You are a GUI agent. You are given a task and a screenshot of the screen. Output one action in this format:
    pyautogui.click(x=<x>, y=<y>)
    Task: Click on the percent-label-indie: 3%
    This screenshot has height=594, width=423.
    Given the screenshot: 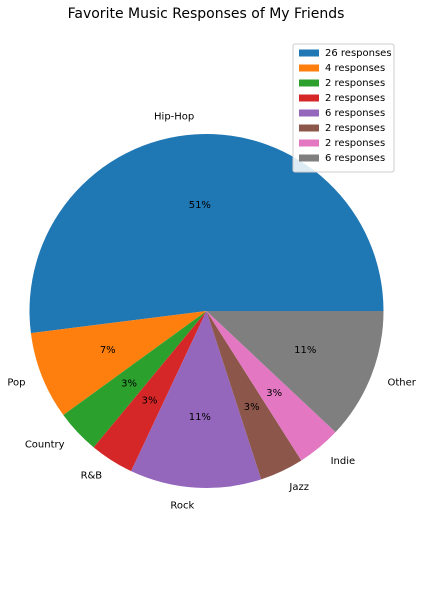 What is the action you would take?
    pyautogui.click(x=274, y=393)
    